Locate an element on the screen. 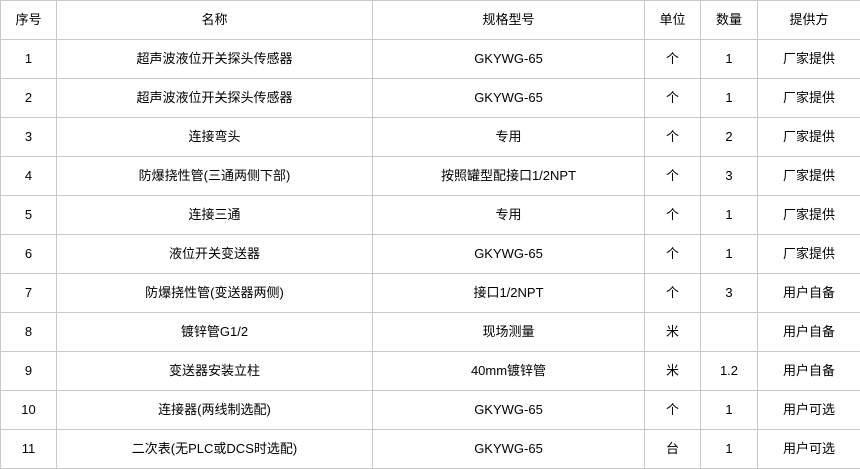 Image resolution: width=860 pixels, height=469 pixels. cell-index: 8 is located at coordinates (29, 332).